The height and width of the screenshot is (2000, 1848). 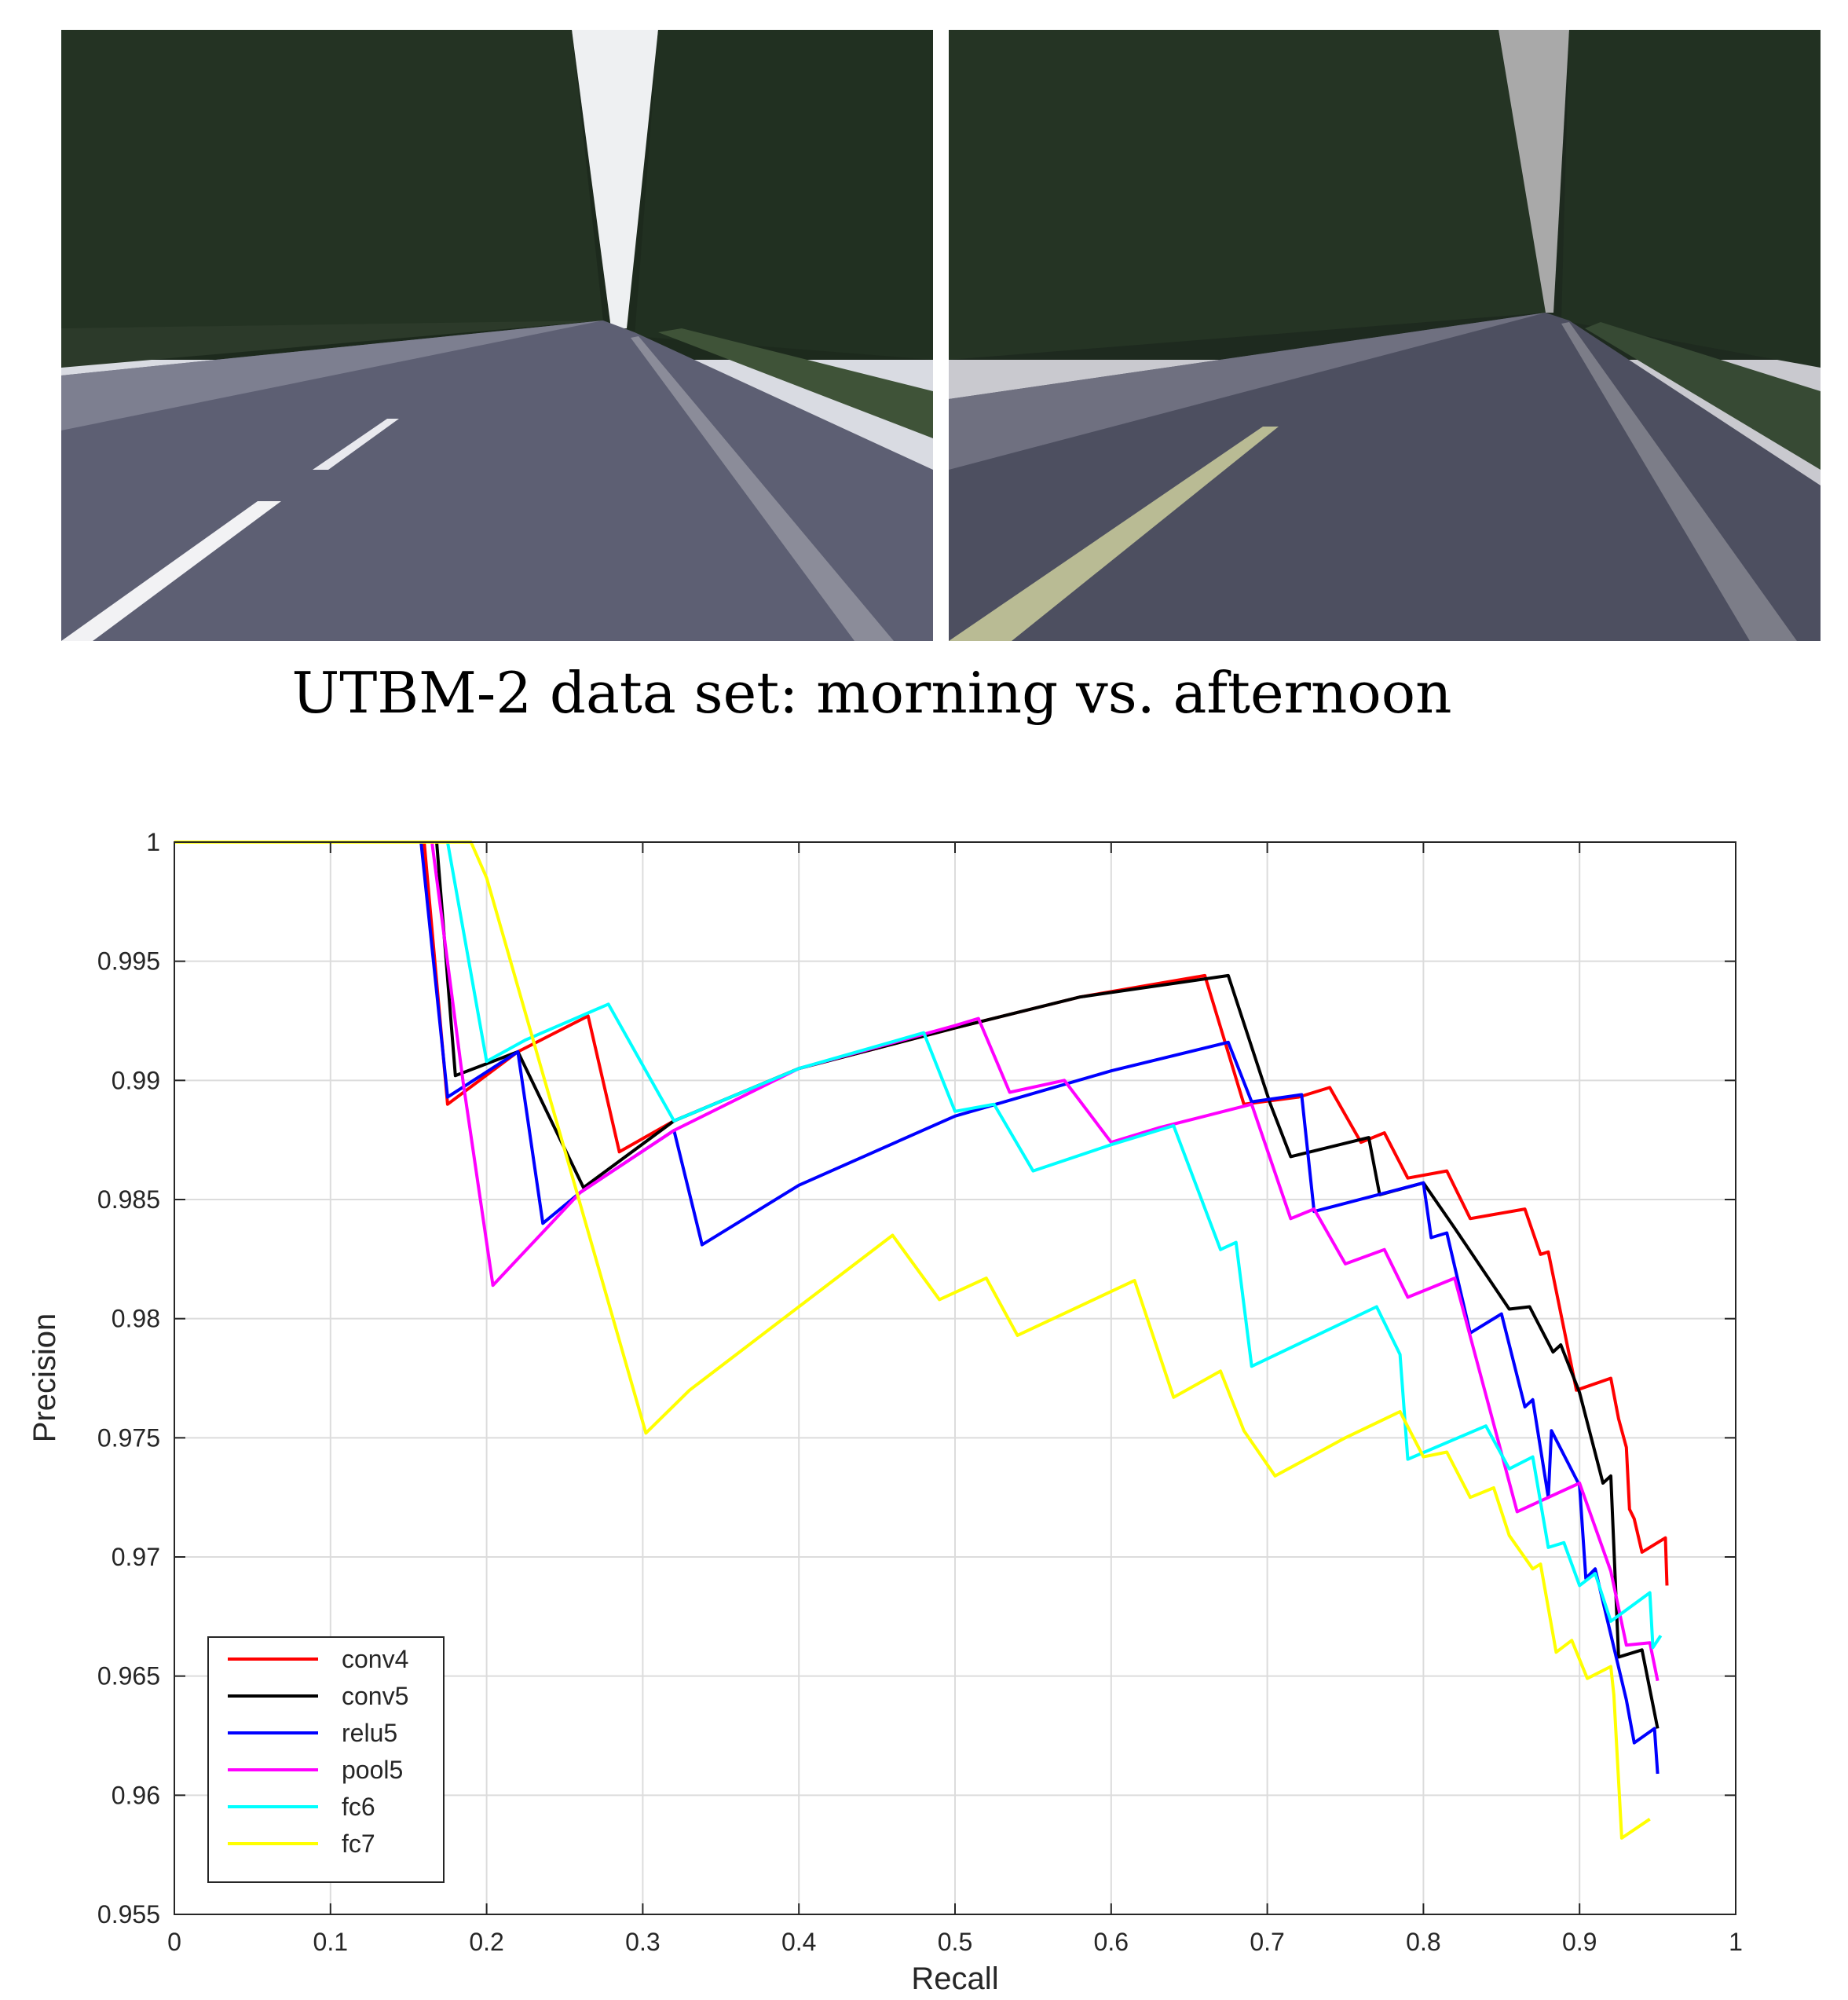 What do you see at coordinates (136, 1795) in the screenshot?
I see `y-tick-label: 0.96` at bounding box center [136, 1795].